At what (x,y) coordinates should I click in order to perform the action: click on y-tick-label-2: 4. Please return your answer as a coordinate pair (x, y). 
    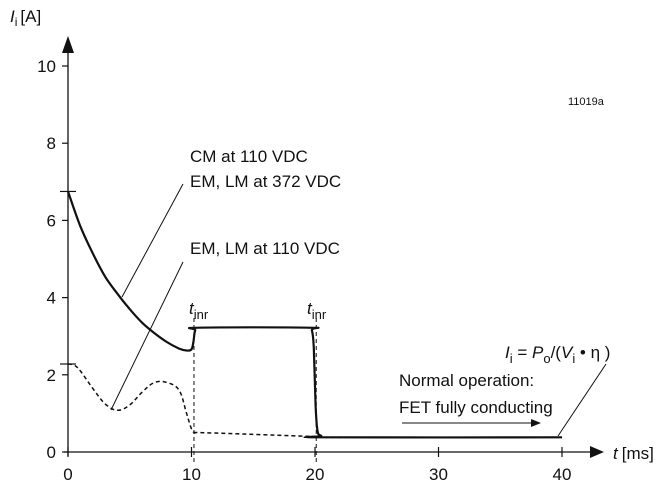
    Looking at the image, I should click on (51, 298).